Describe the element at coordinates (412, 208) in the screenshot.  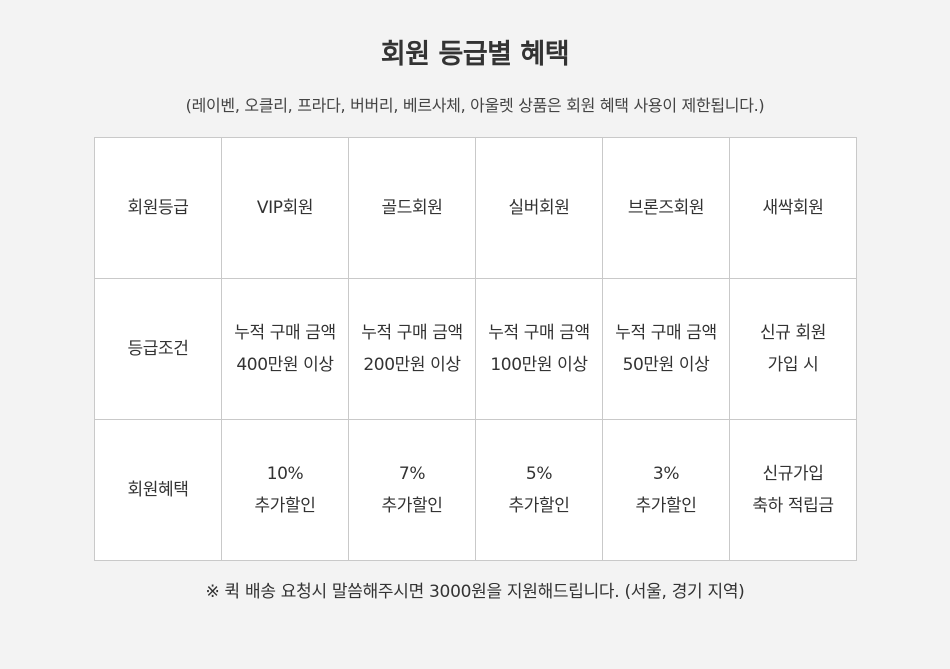
I see `grade-gold: 골드회원` at that location.